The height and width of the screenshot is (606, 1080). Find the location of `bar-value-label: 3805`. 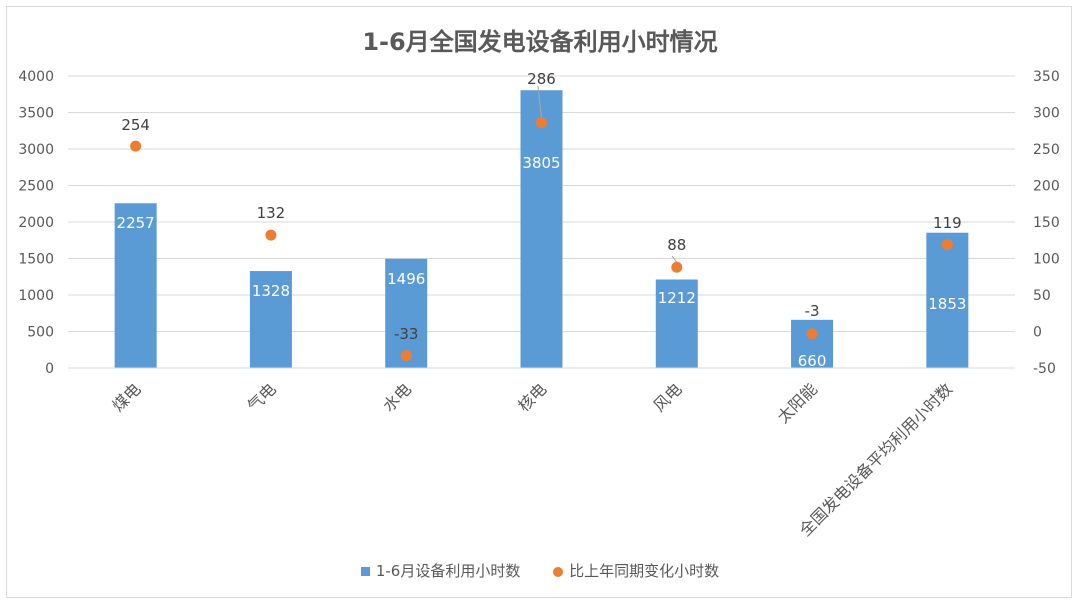

bar-value-label: 3805 is located at coordinates (541, 163).